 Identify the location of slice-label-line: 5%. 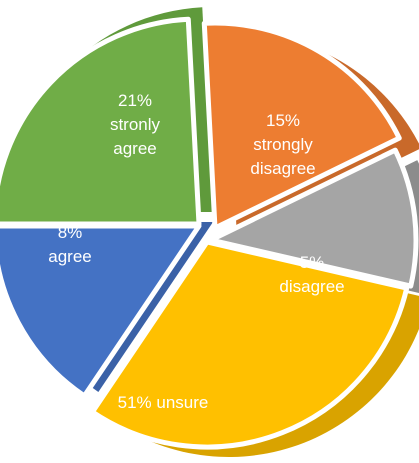
(312, 262).